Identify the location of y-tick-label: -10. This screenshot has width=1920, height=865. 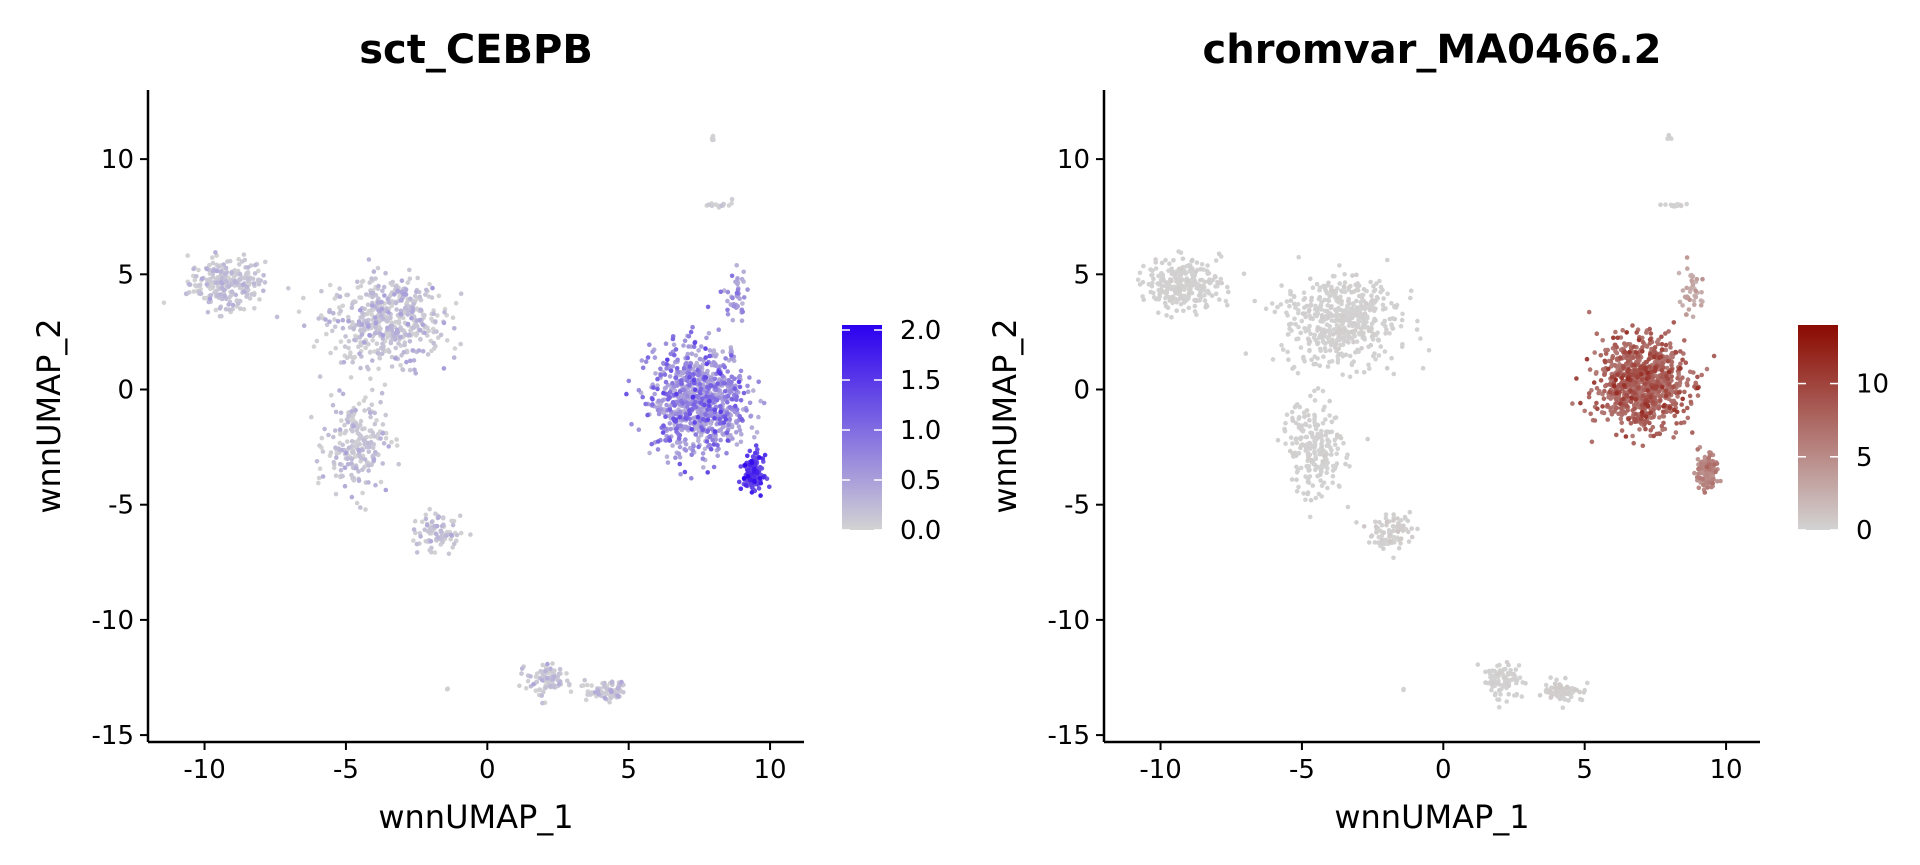
(1069, 621).